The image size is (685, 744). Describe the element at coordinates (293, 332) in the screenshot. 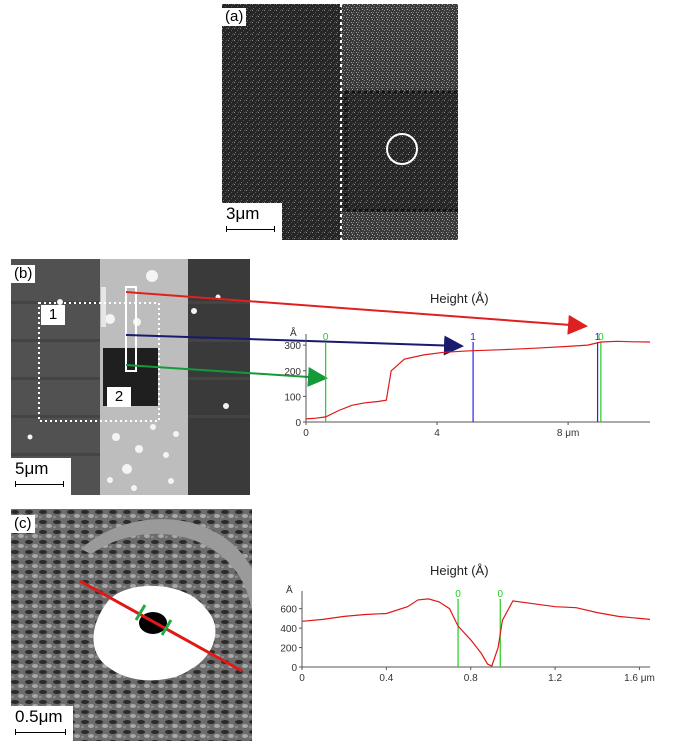

I see `chart-b-y-unit: Å` at that location.